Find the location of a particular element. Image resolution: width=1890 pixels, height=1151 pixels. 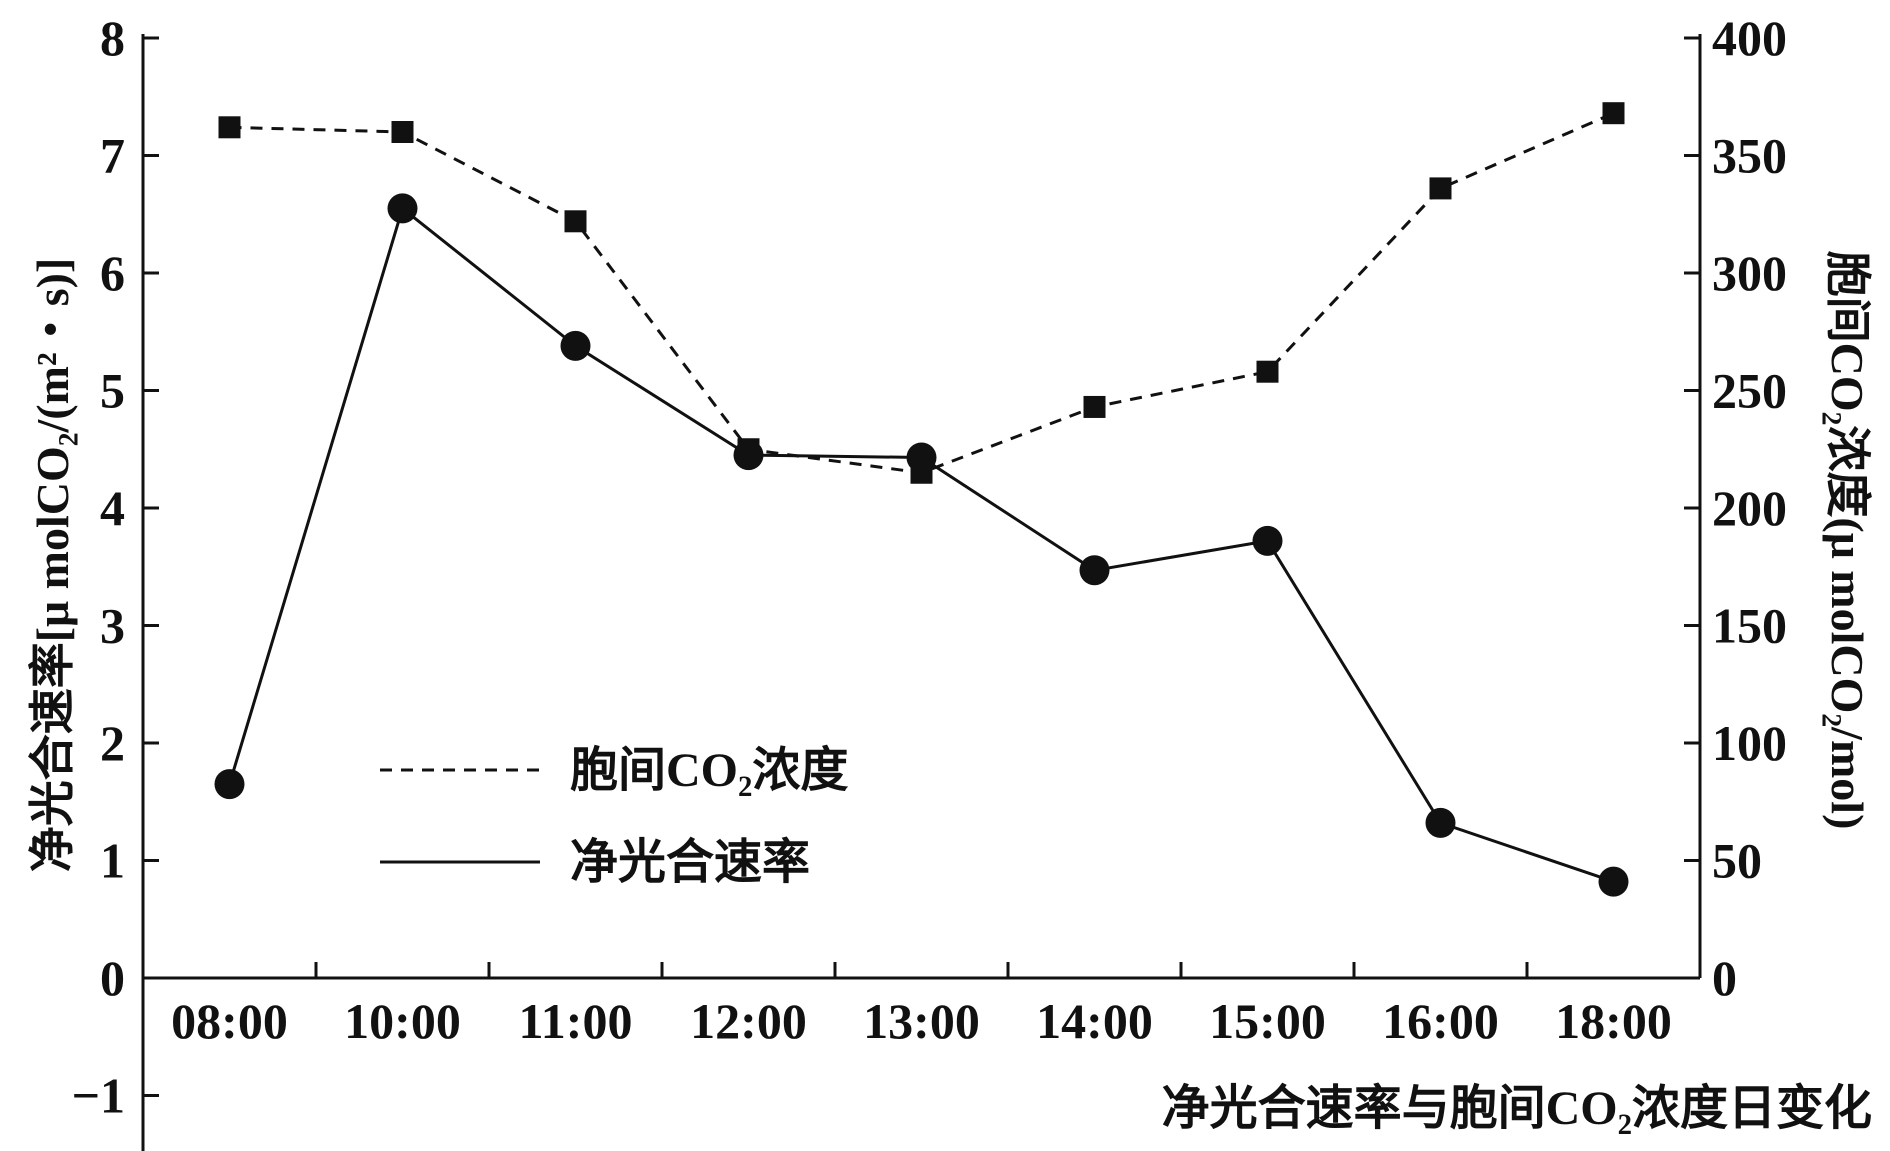

left-y-tick-label: 4 is located at coordinates (112, 508).